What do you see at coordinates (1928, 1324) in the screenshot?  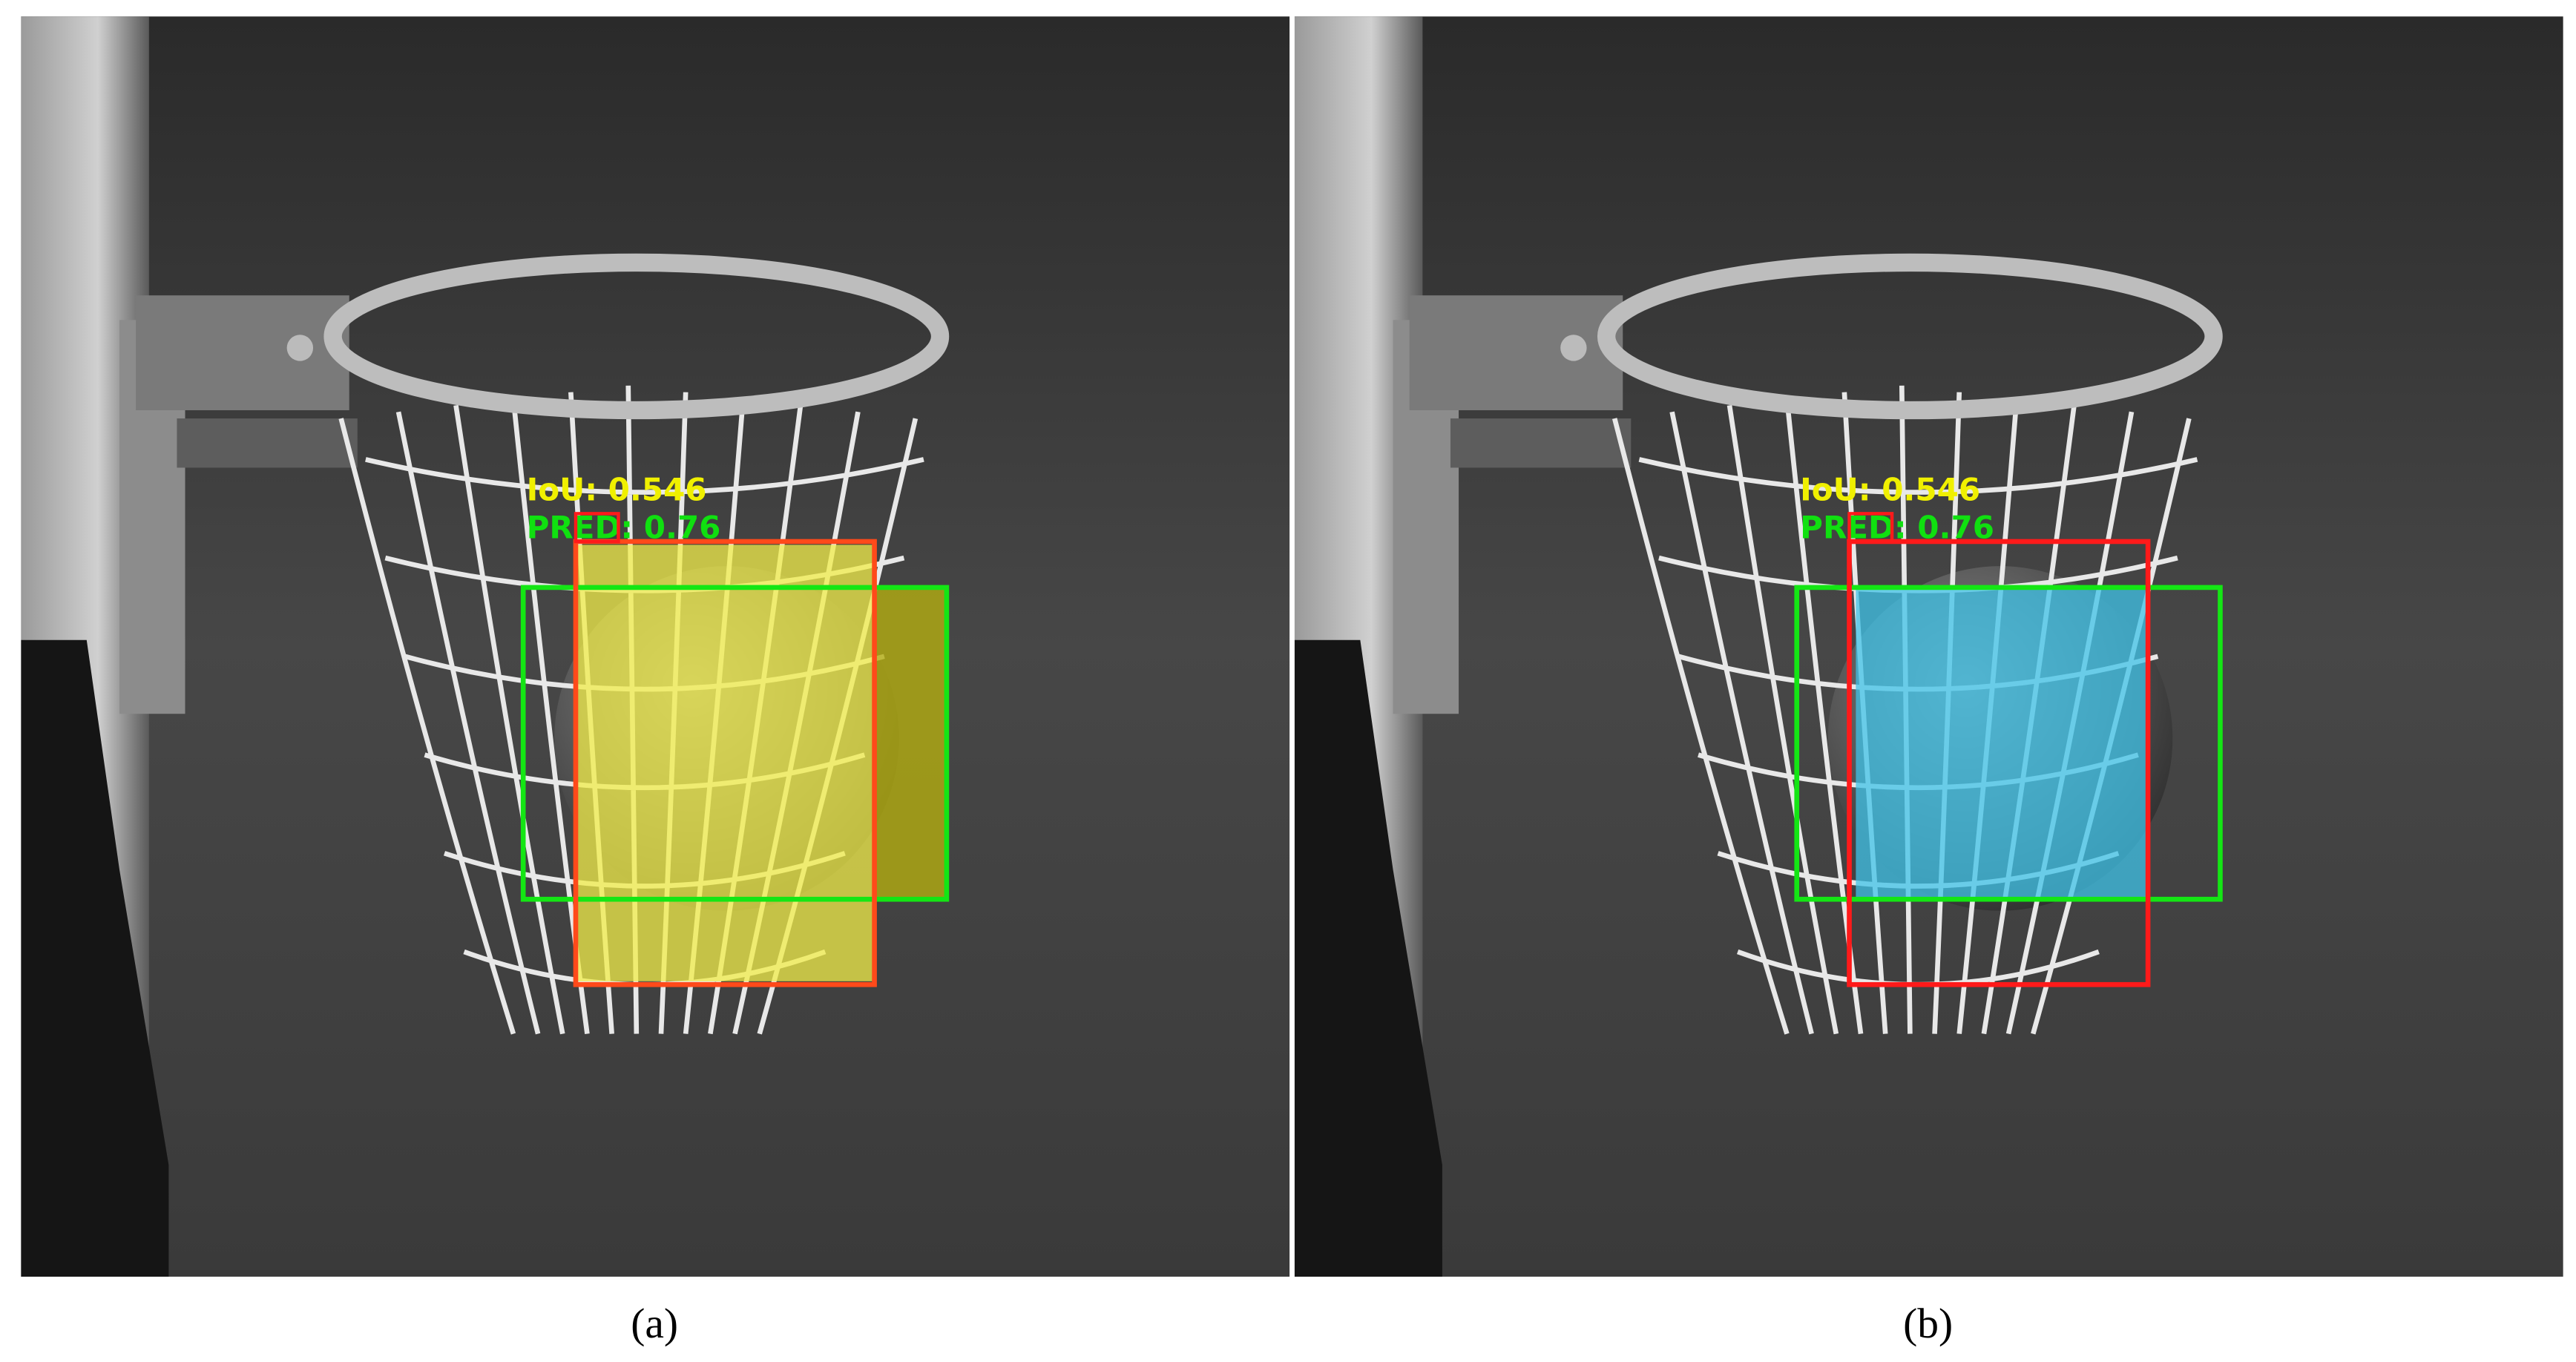 I see `caption: (b)` at bounding box center [1928, 1324].